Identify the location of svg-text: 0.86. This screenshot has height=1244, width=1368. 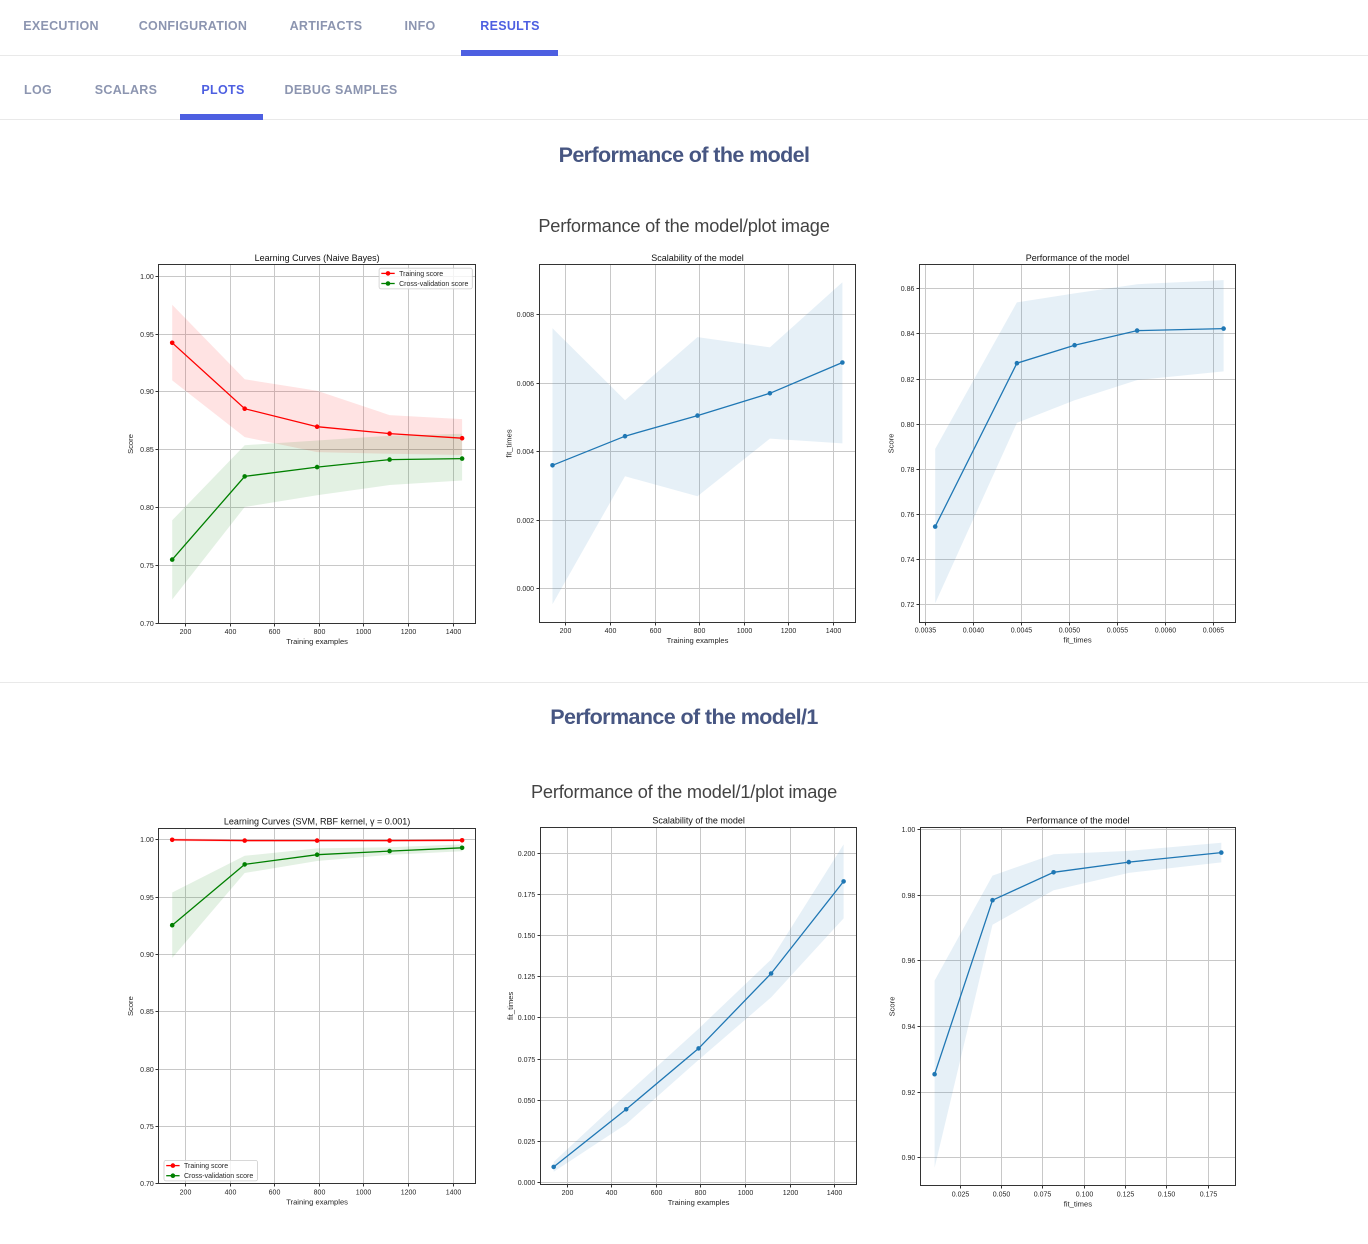
(908, 289).